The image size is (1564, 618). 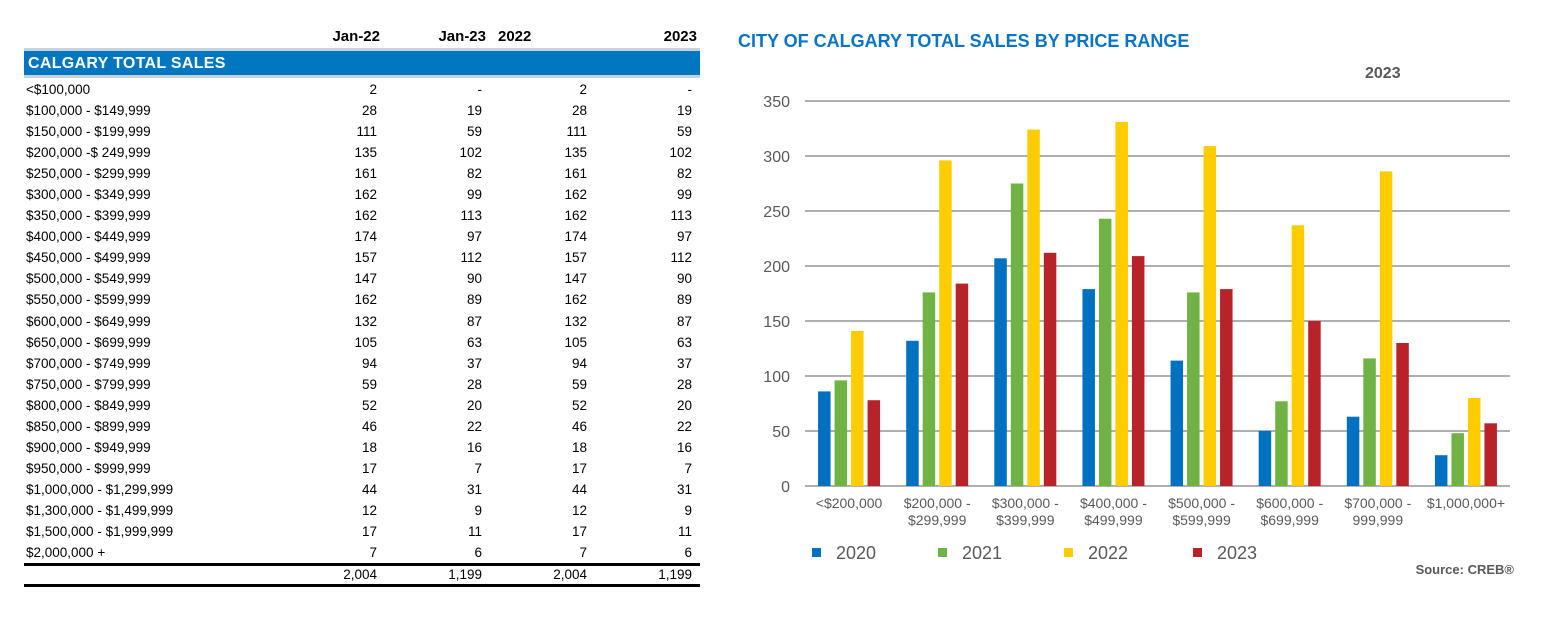 What do you see at coordinates (100, 489) in the screenshot?
I see `price-range-label: $1,000,000 - $1,299,999` at bounding box center [100, 489].